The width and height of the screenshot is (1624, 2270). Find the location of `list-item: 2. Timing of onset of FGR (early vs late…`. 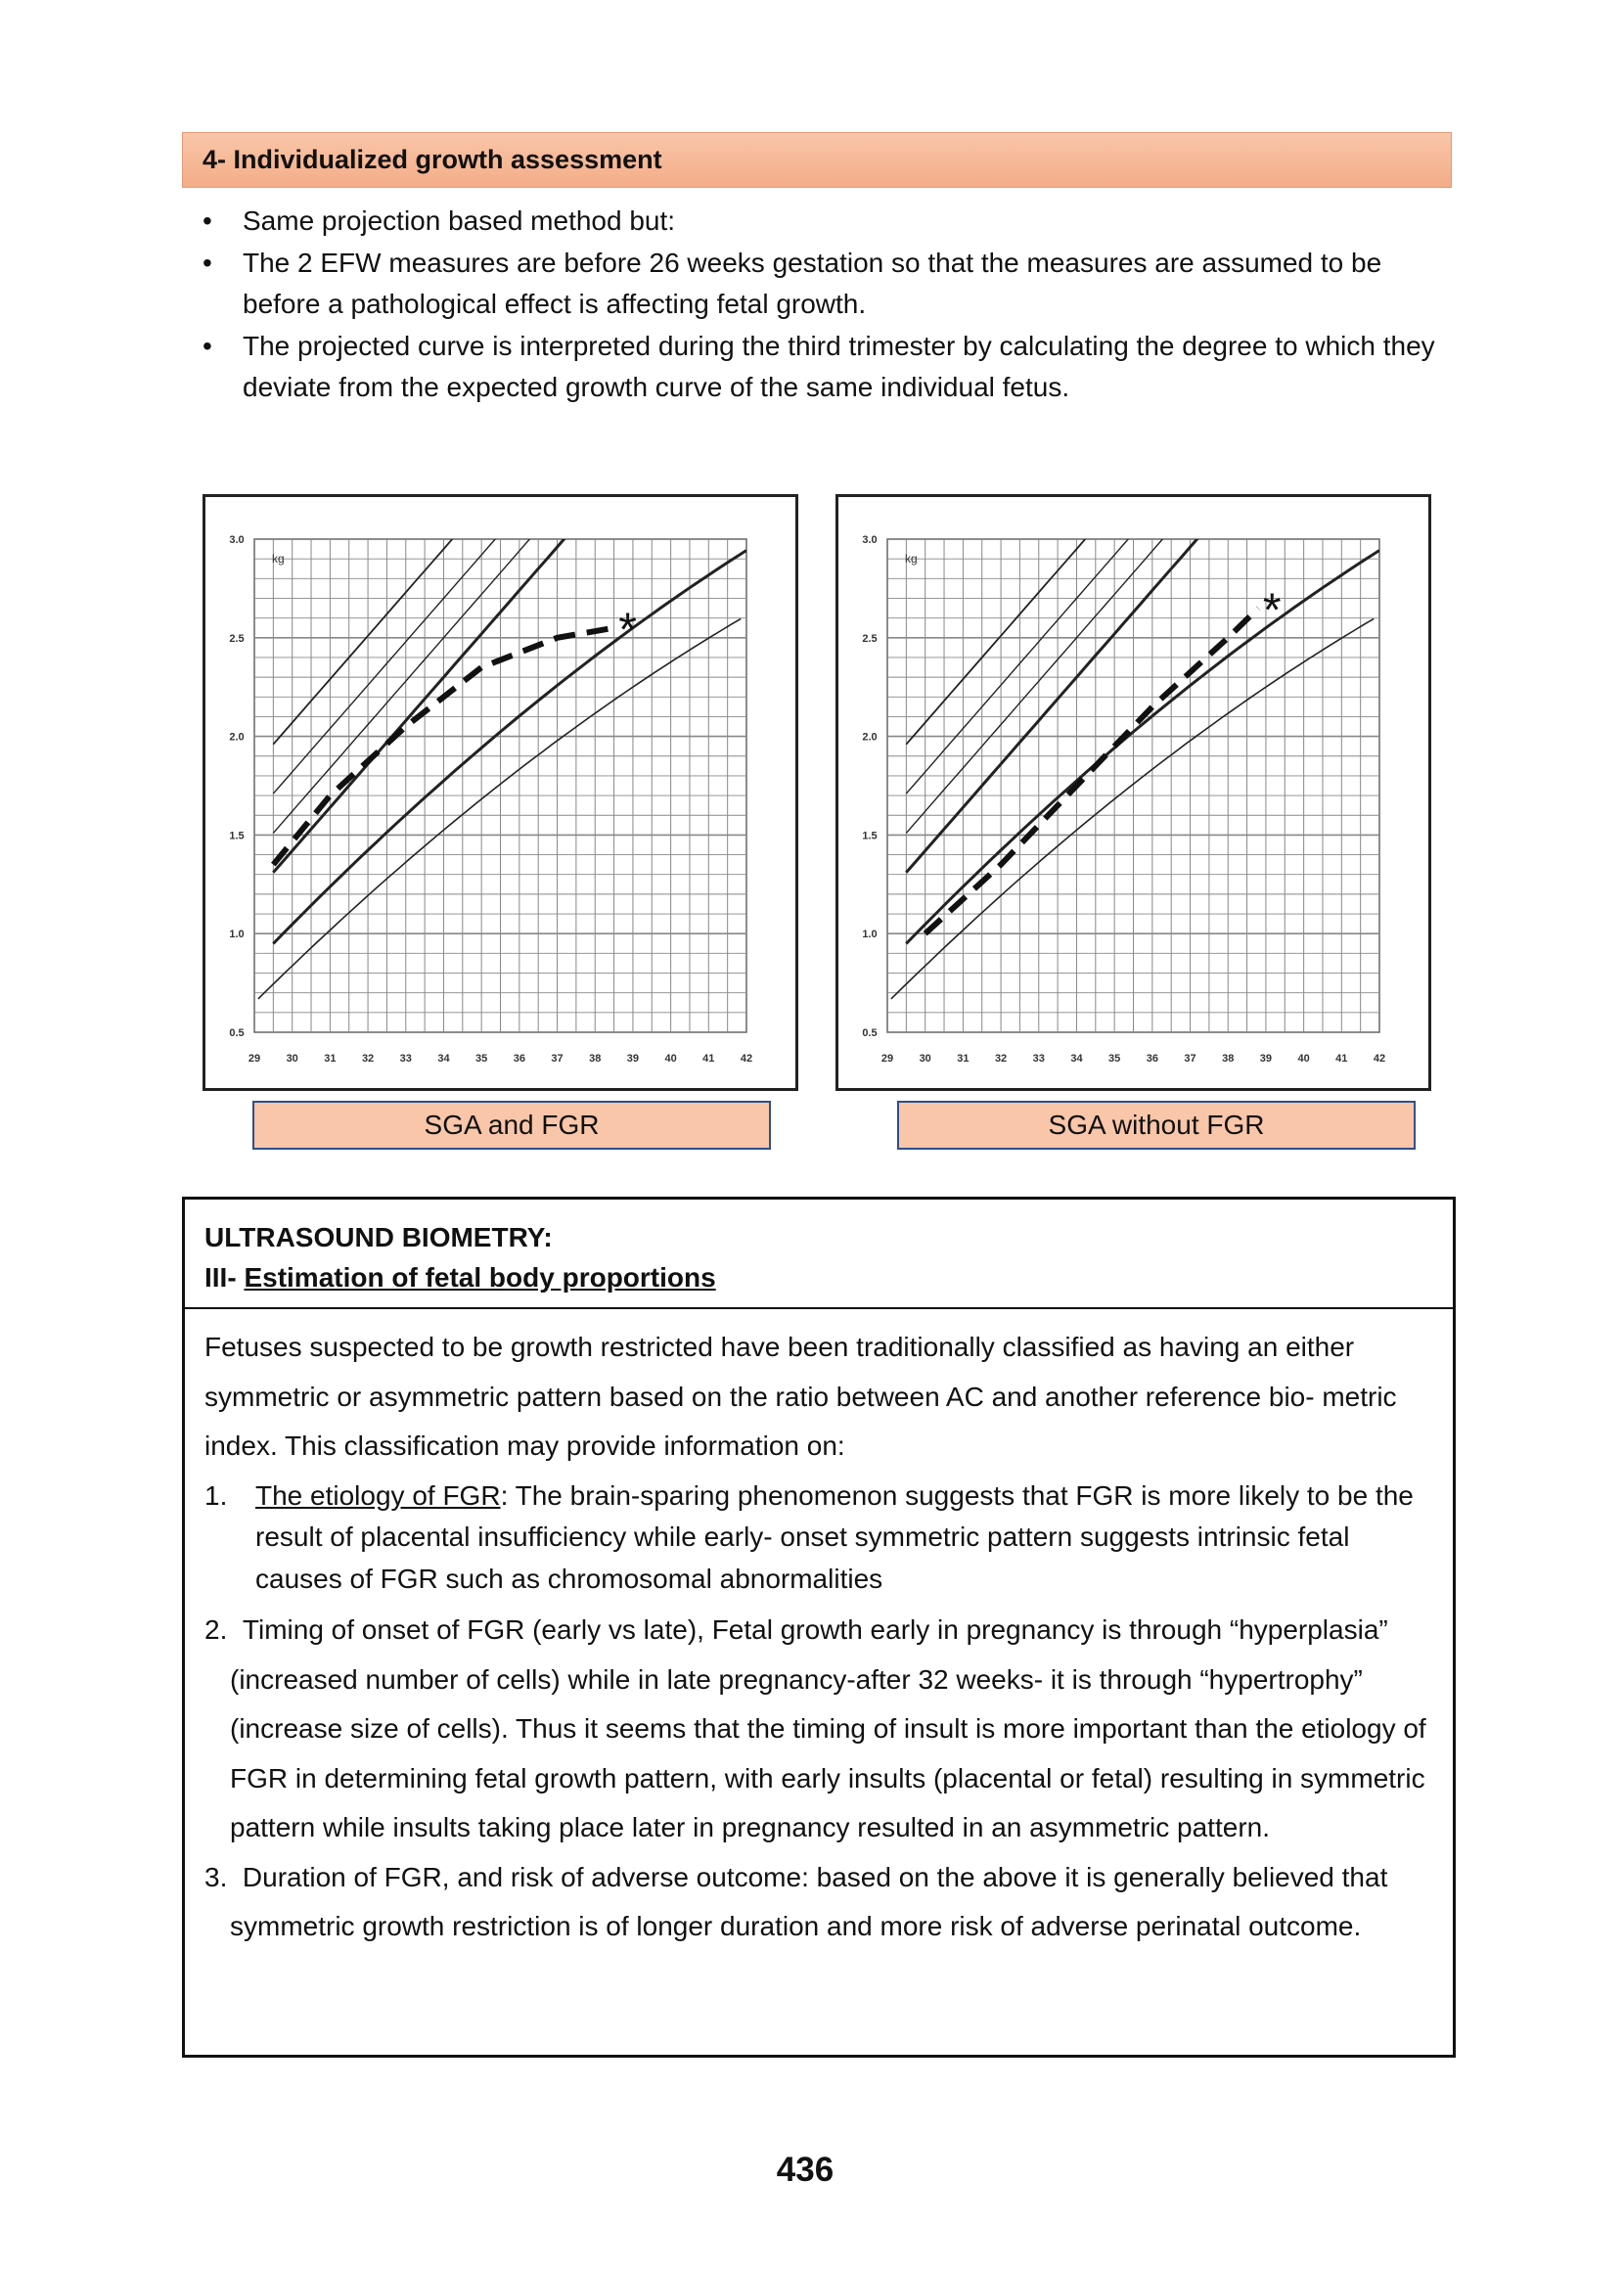

list-item: 2. Timing of onset of FGR (early vs late… is located at coordinates (818, 1729).